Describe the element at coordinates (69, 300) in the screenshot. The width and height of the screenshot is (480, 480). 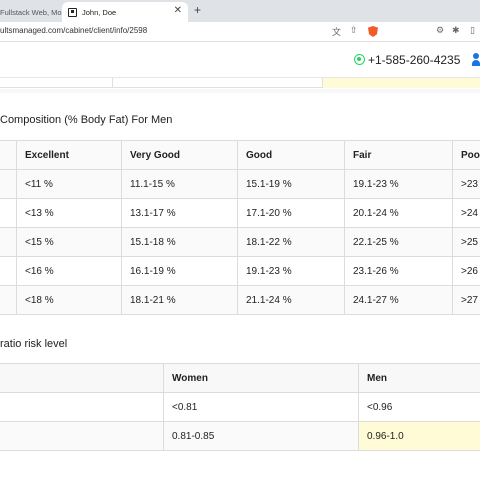
I see `table-cell: <18 %` at that location.